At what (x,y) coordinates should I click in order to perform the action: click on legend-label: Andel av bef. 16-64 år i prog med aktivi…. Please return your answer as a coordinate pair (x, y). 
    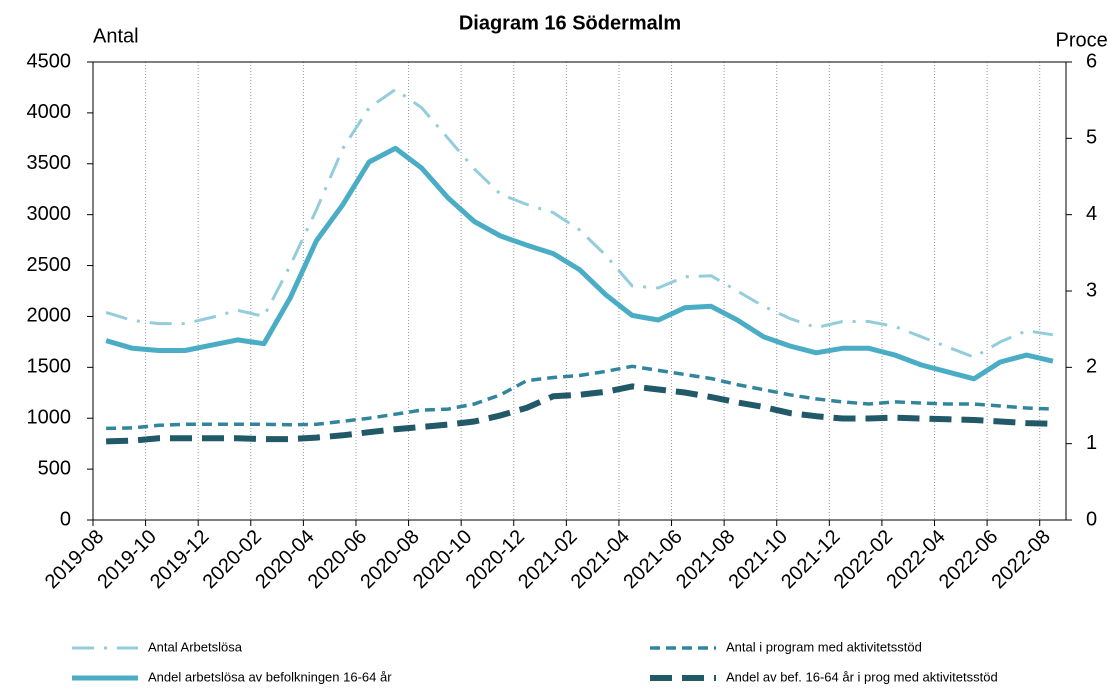
    Looking at the image, I should click on (862, 676).